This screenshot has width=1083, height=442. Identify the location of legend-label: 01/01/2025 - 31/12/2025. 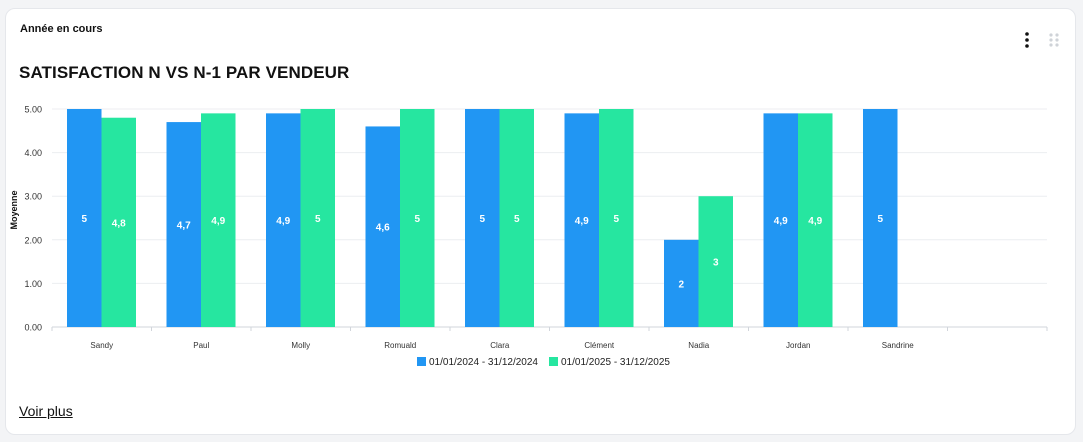
(615, 362).